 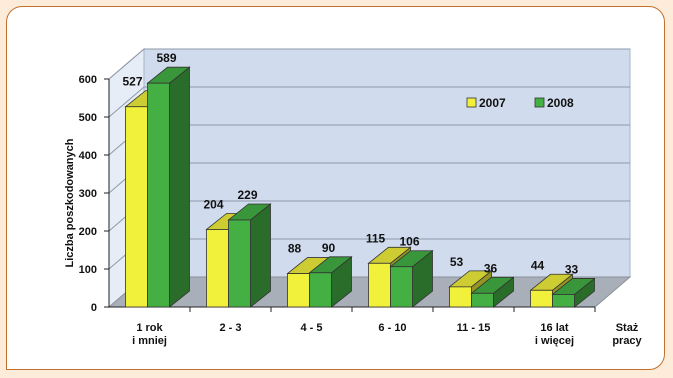 What do you see at coordinates (539, 102) in the screenshot?
I see `legend-swatch-2008` at bounding box center [539, 102].